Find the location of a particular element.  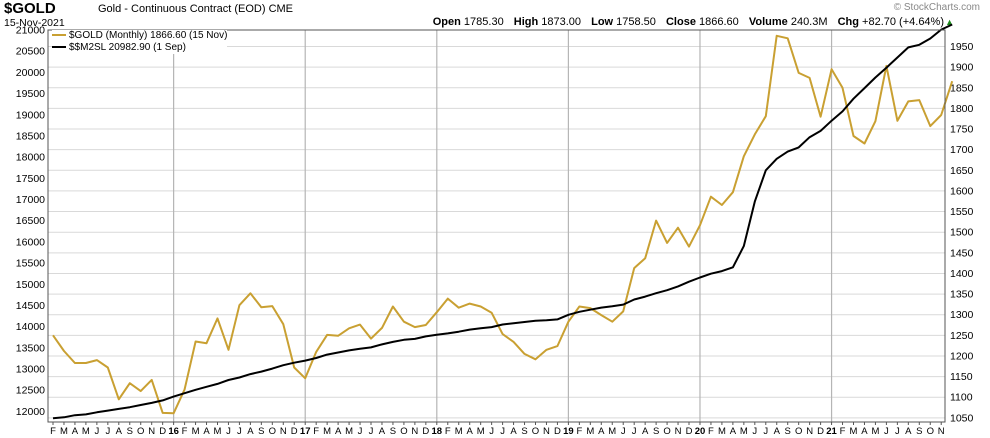

left-tick-label: 19500 is located at coordinates (30, 94).